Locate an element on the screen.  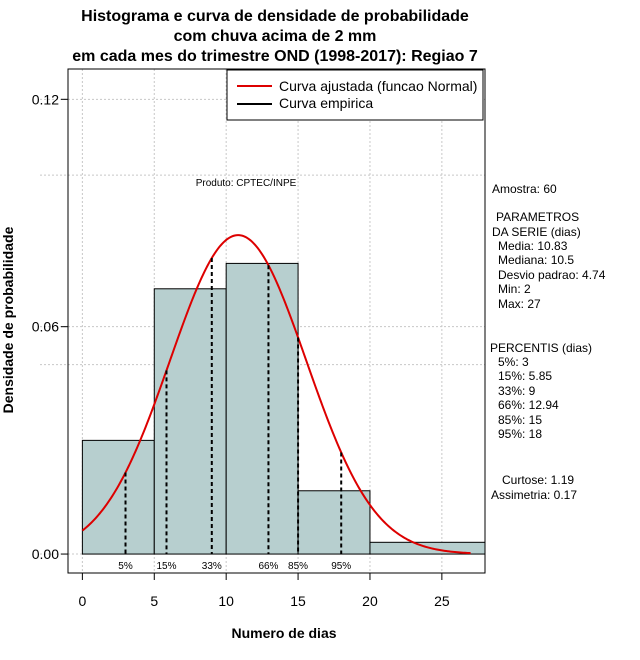
param-max: Max: 27 is located at coordinates (519, 304).